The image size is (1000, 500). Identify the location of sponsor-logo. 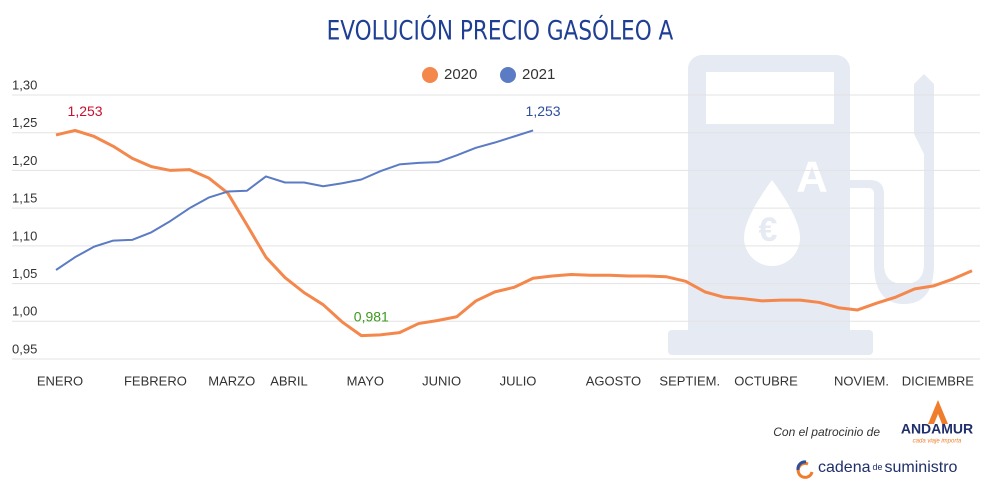
(938, 412).